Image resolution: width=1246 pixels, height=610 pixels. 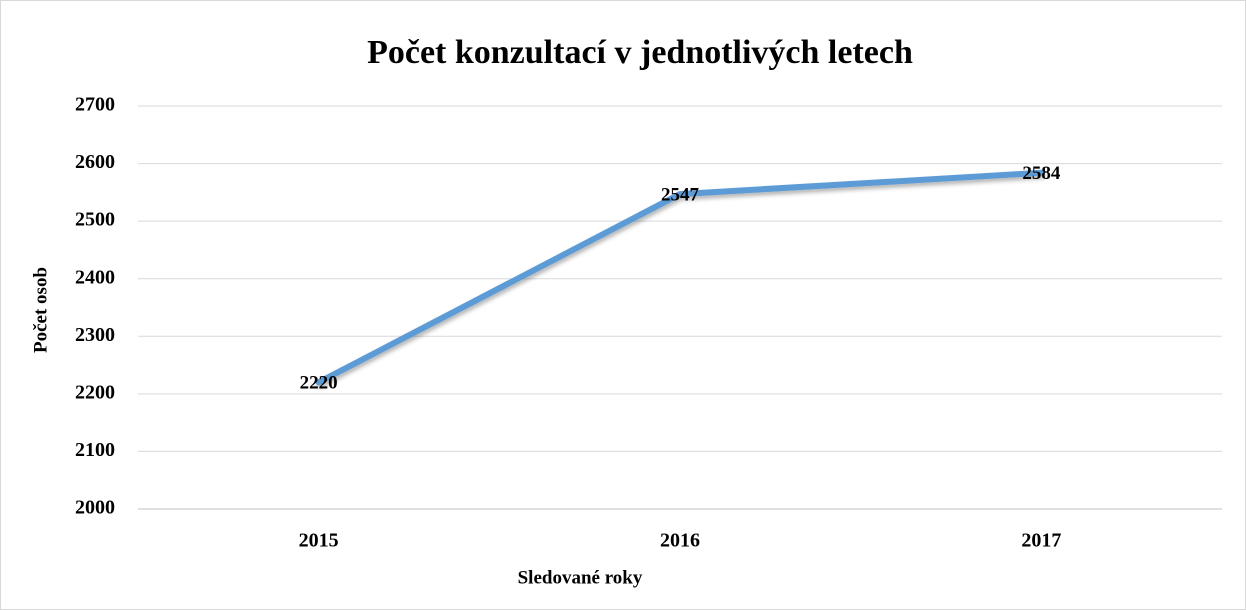 I want to click on chart-title: Počet konzultací v jednotlivých letech, so click(x=640, y=52).